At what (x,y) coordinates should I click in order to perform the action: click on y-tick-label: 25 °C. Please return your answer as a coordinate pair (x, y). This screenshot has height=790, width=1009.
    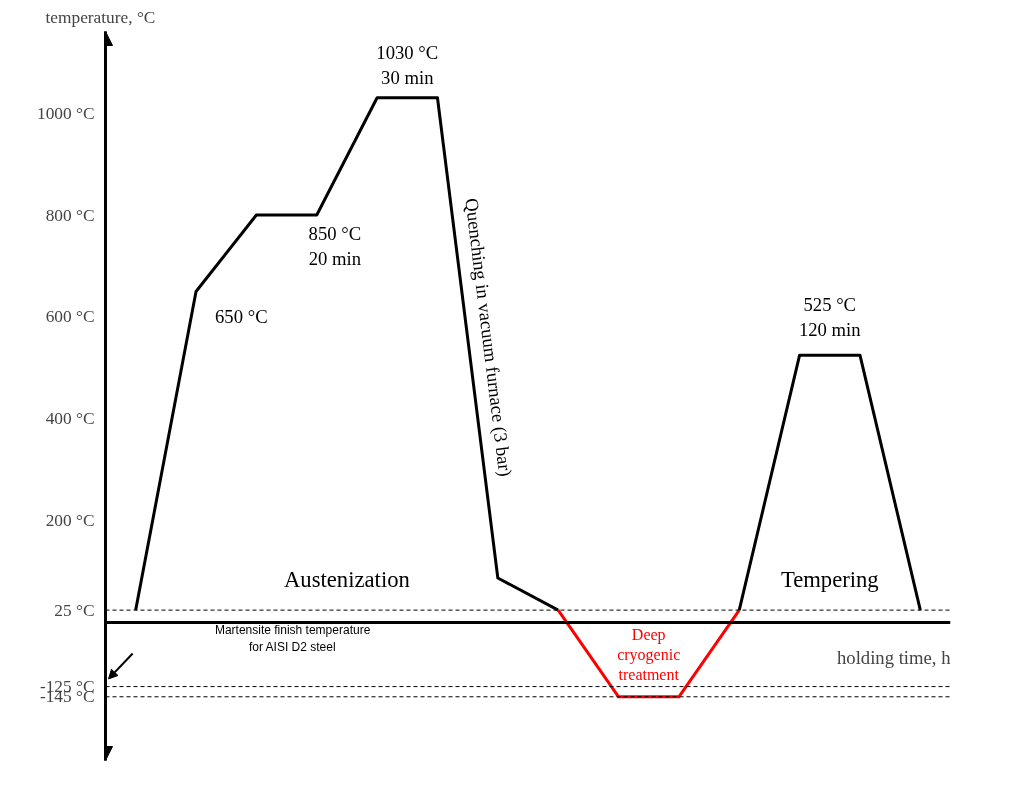
    Looking at the image, I should click on (74, 610).